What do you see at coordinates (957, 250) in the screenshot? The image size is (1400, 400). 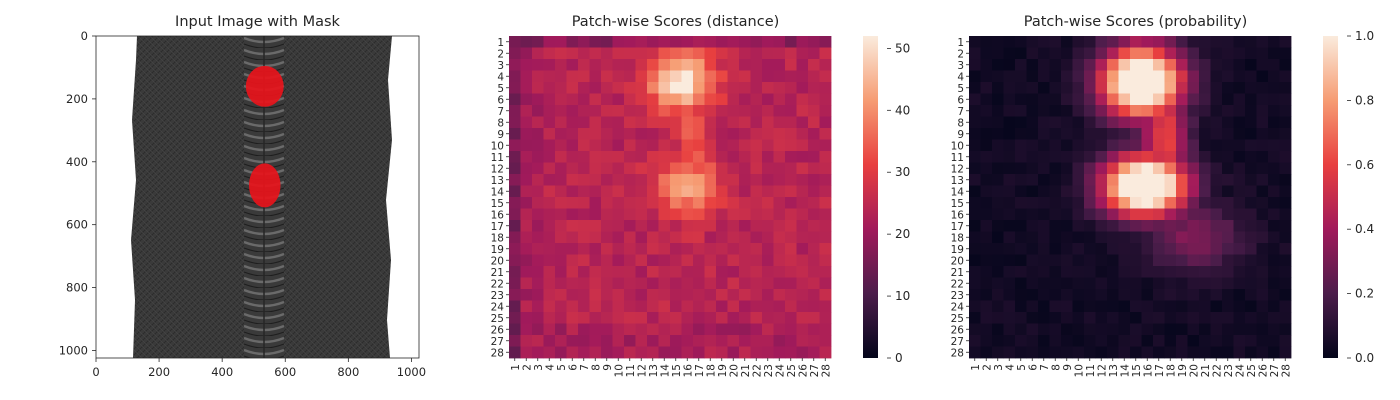 I see `row-label: 19` at bounding box center [957, 250].